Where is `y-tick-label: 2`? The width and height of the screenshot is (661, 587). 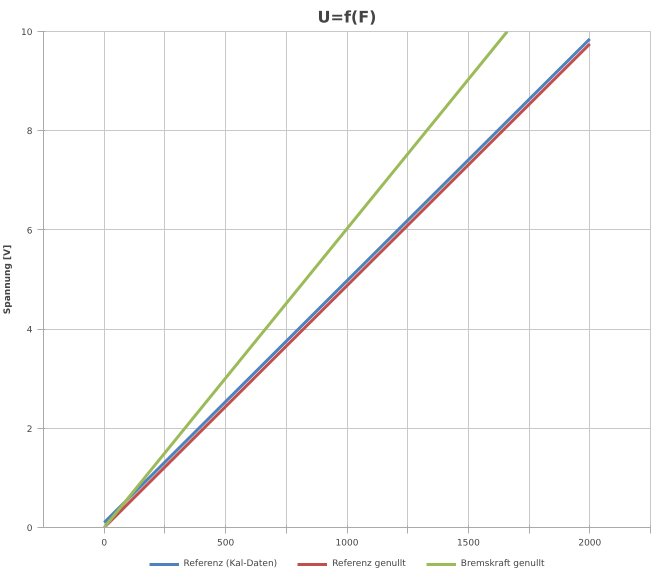
y-tick-label: 2 is located at coordinates (29, 429).